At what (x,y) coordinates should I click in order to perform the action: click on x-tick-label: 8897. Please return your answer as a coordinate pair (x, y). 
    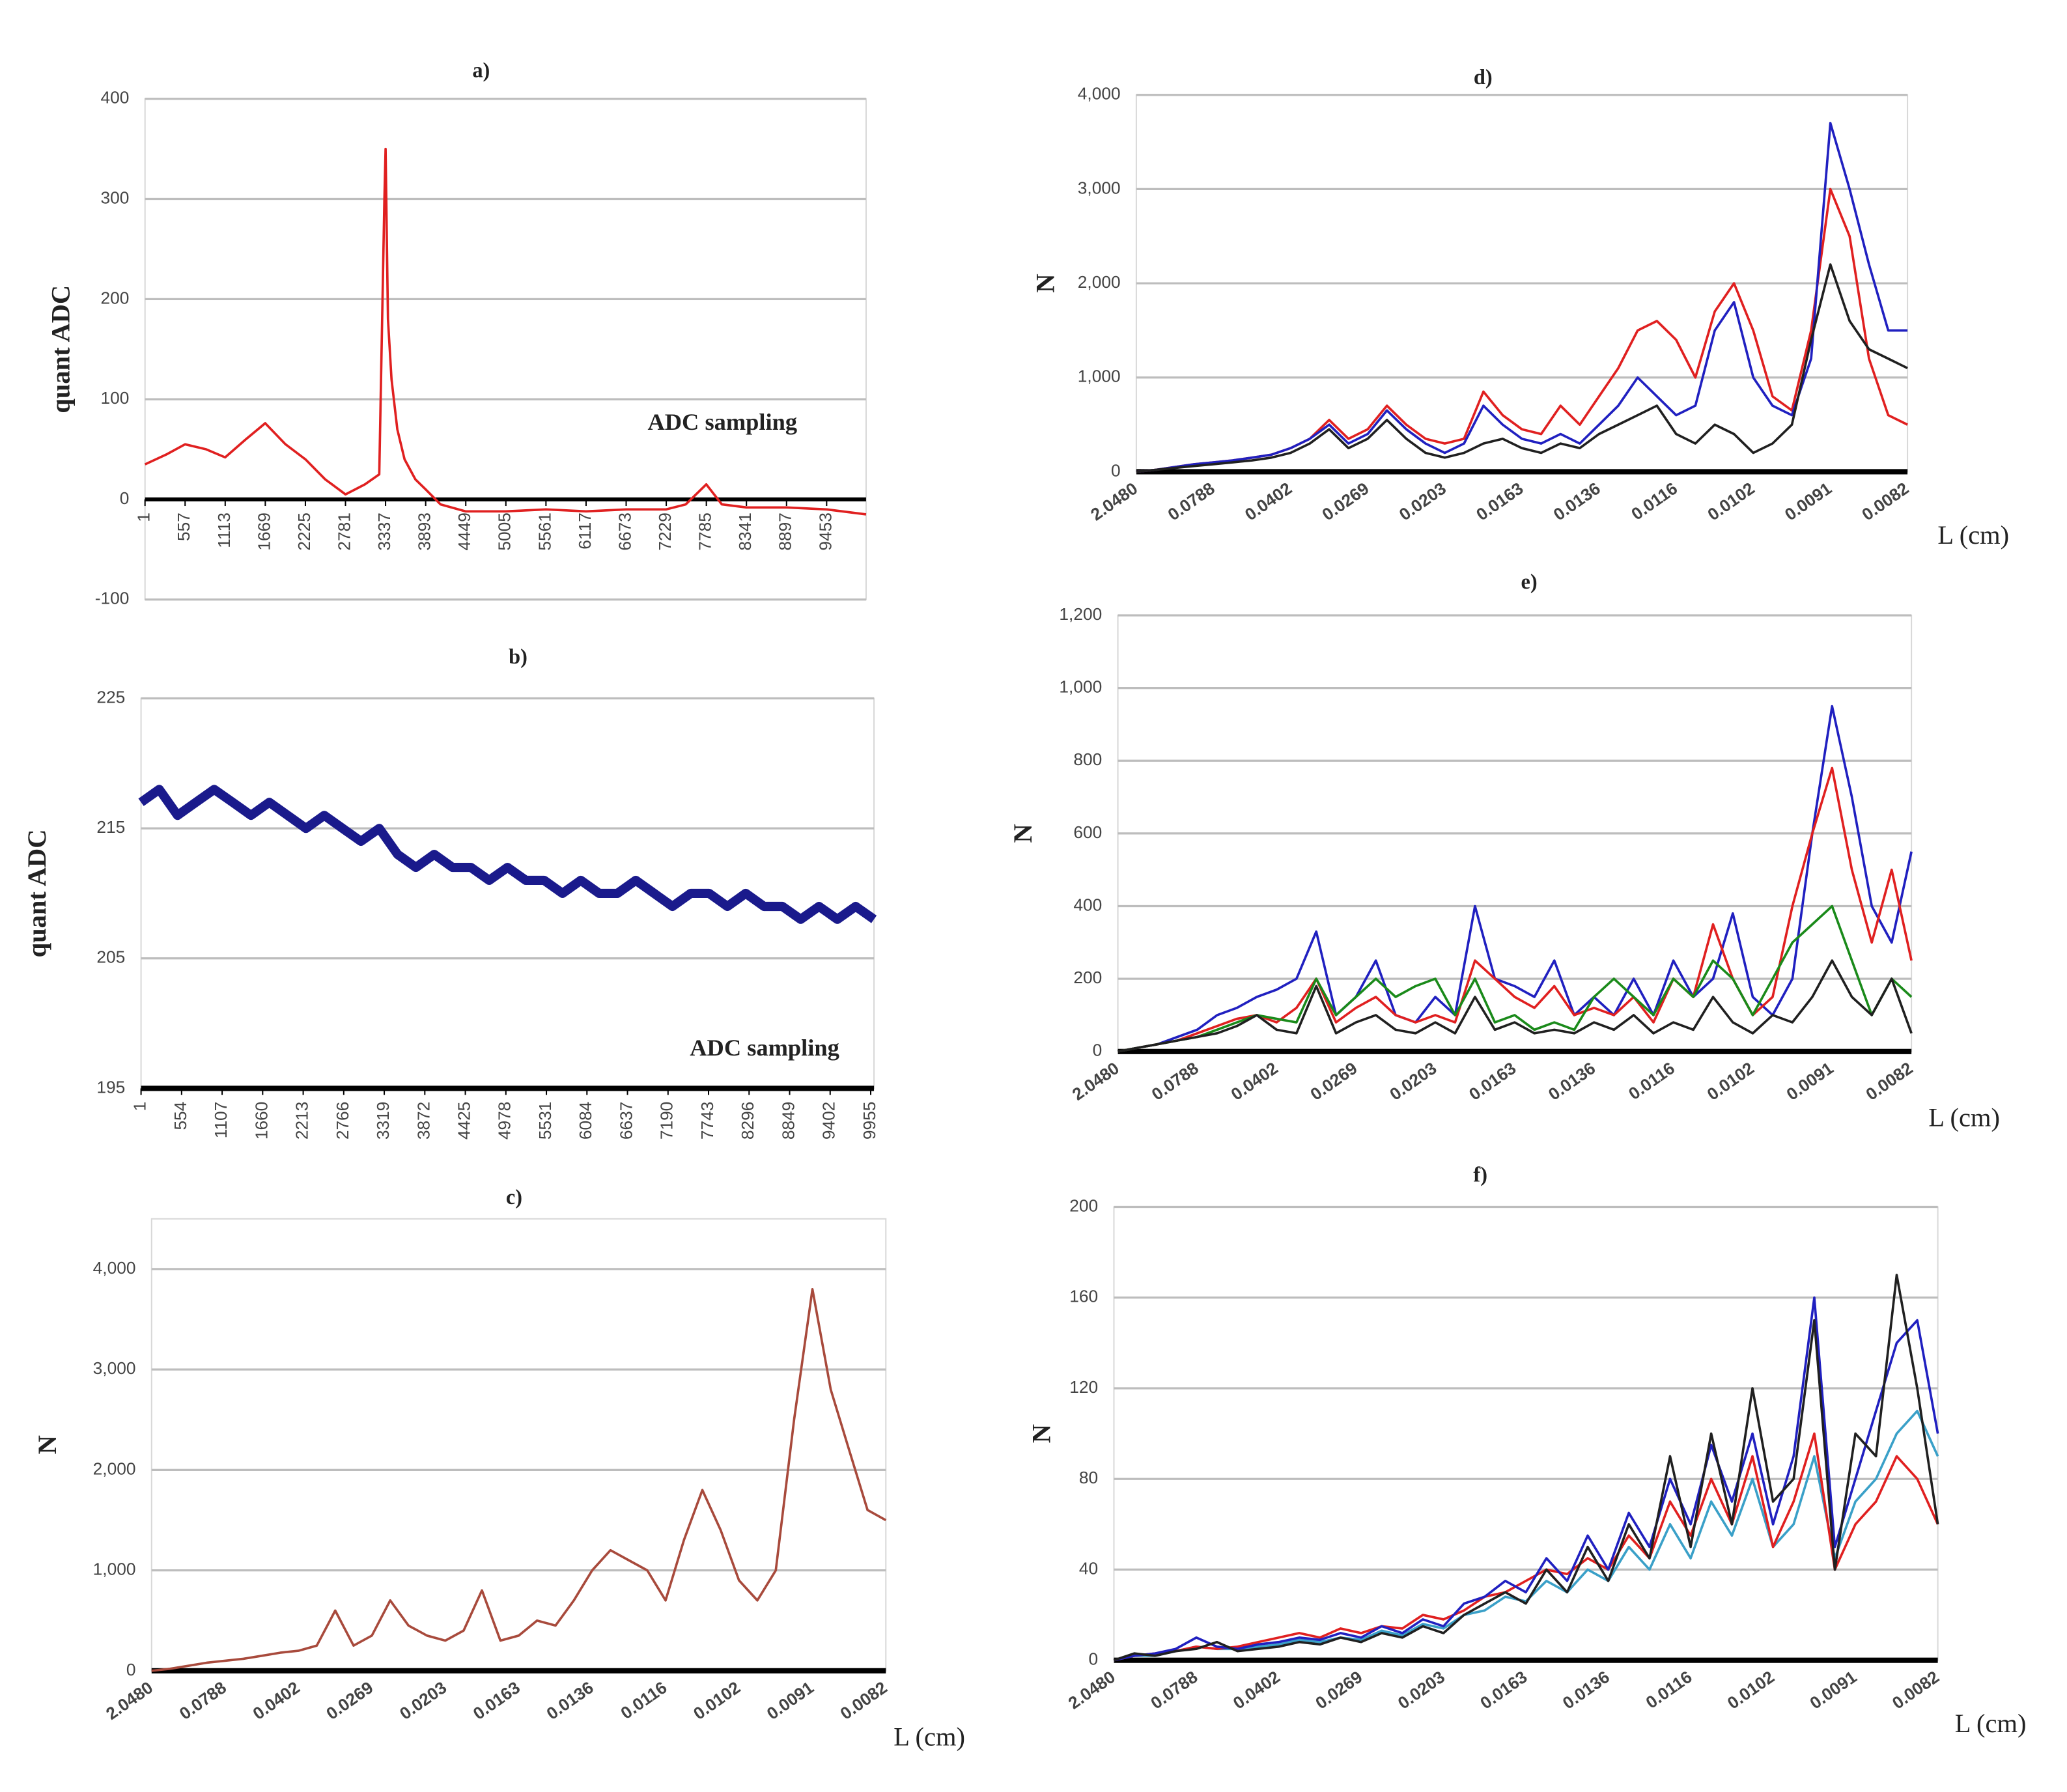
    Looking at the image, I should click on (785, 532).